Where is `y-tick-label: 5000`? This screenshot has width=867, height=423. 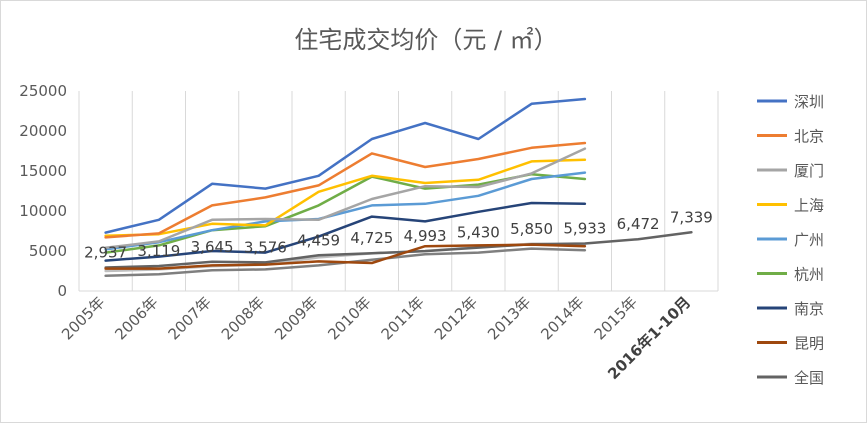 y-tick-label: 5000 is located at coordinates (48, 251).